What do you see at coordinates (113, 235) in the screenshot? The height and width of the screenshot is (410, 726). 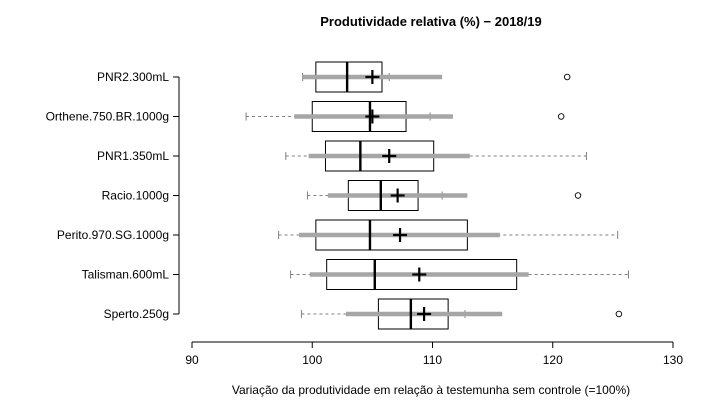 I see `category-label: Perito.970.SG.1000g` at bounding box center [113, 235].